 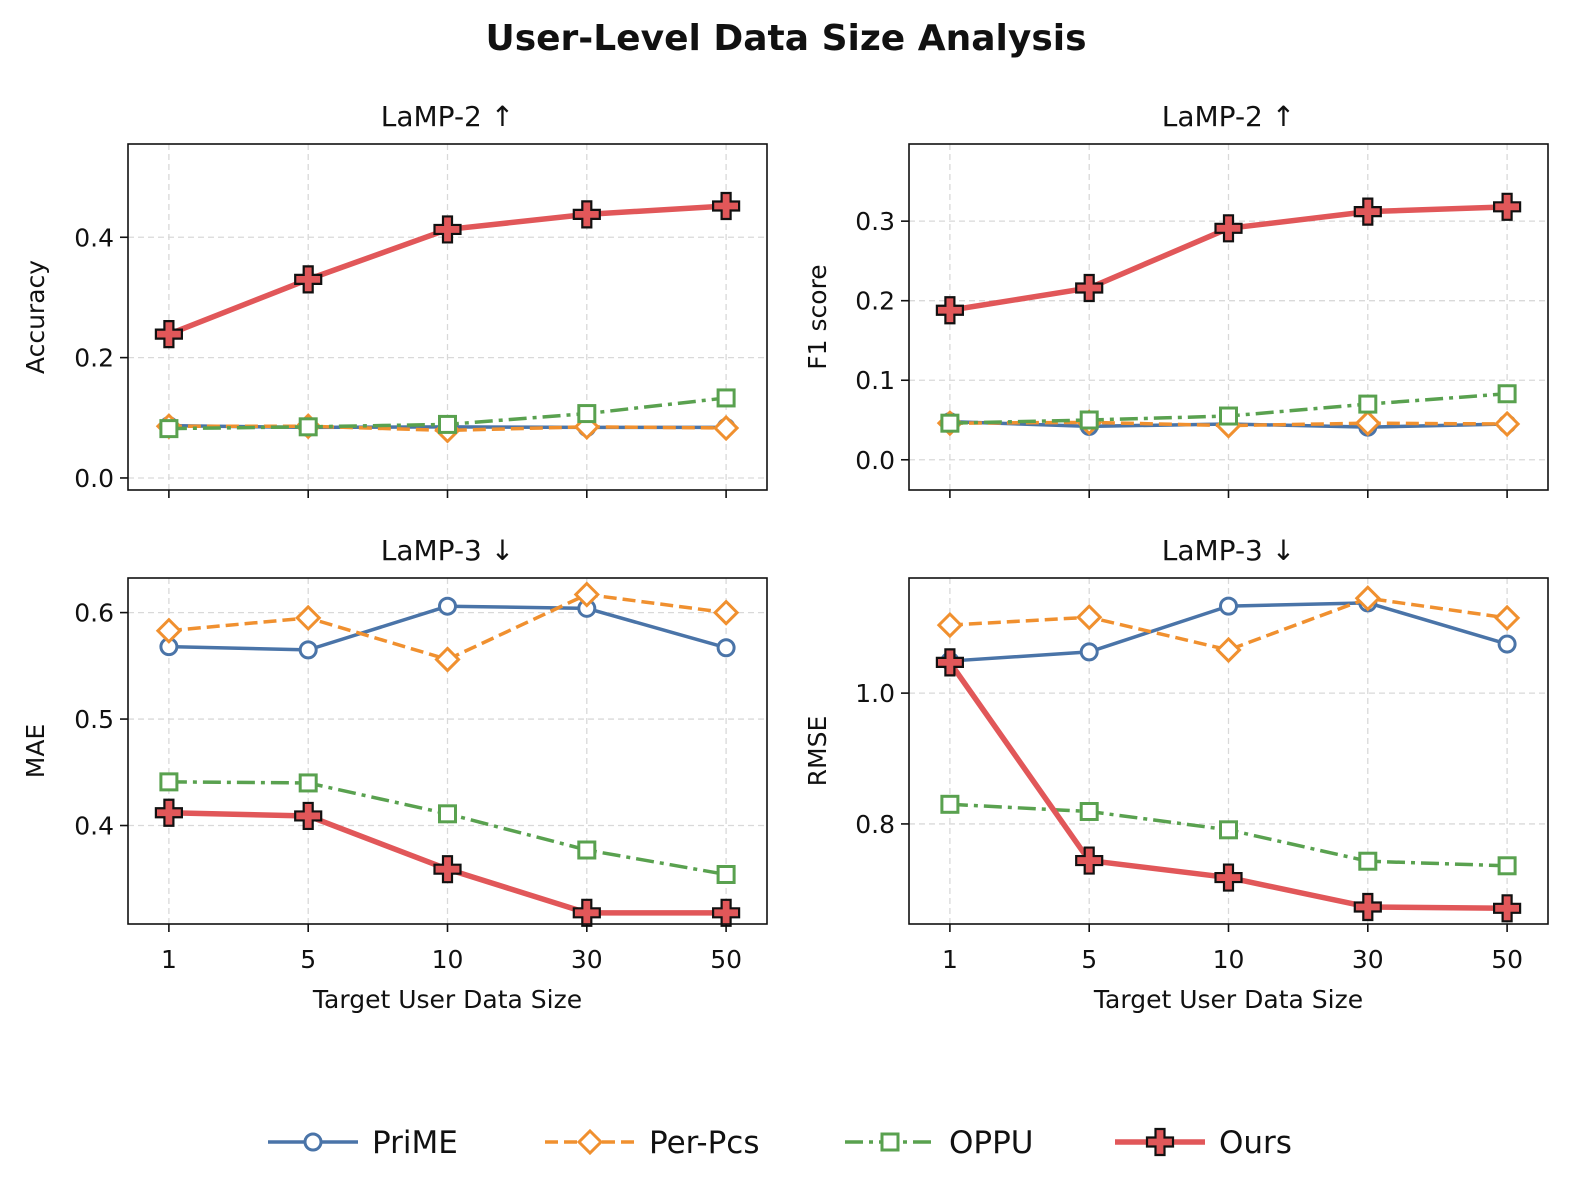 What do you see at coordinates (817, 751) in the screenshot?
I see `y-axis-label: RMSE` at bounding box center [817, 751].